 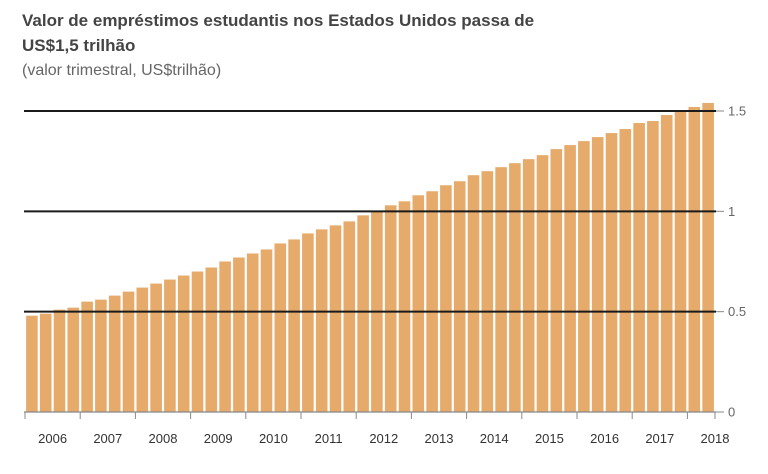 I want to click on x-tick-label: 2016, so click(x=604, y=438).